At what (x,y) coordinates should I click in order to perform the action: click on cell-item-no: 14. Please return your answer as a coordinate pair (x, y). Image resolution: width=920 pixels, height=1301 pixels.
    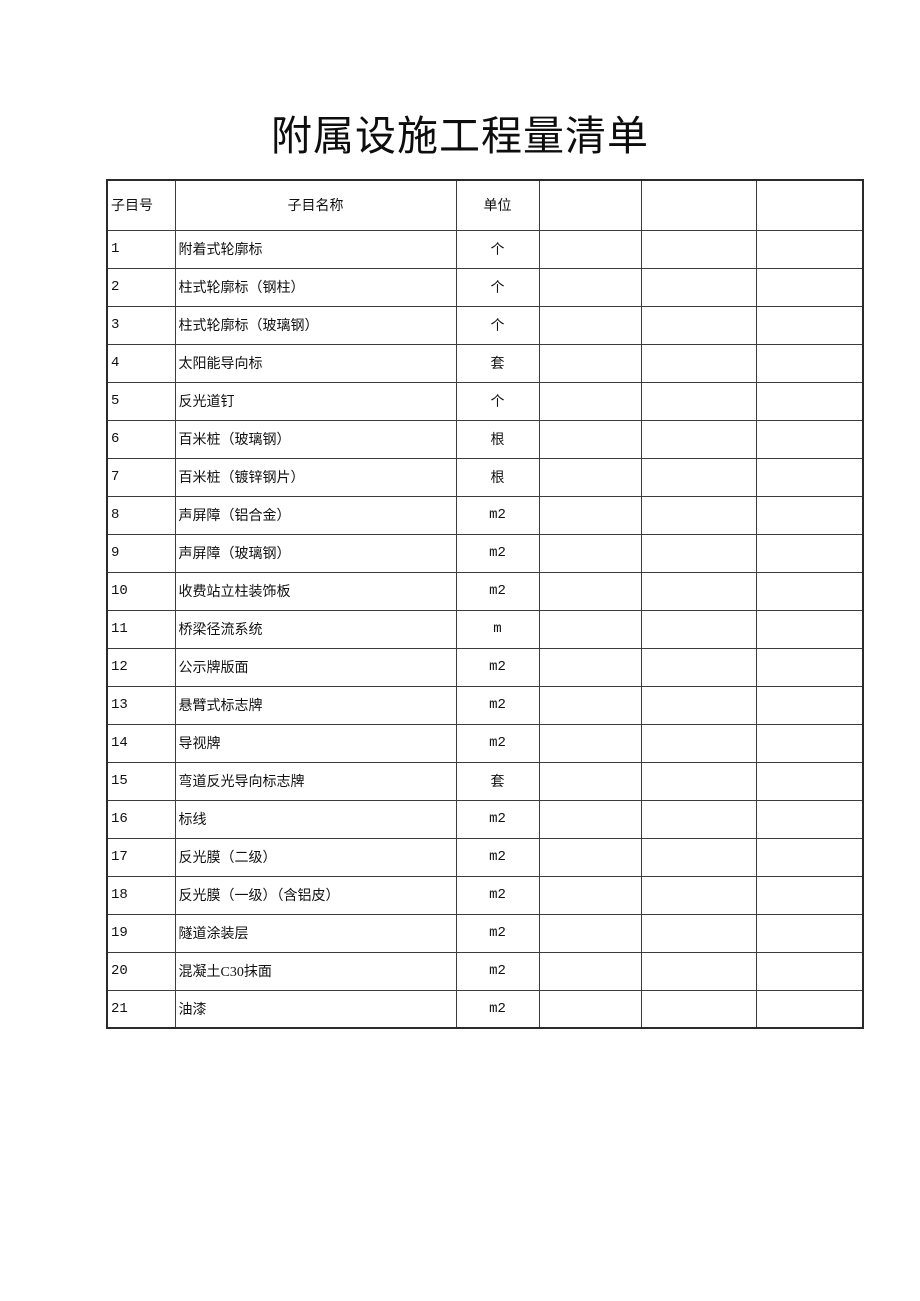
    Looking at the image, I should click on (141, 743).